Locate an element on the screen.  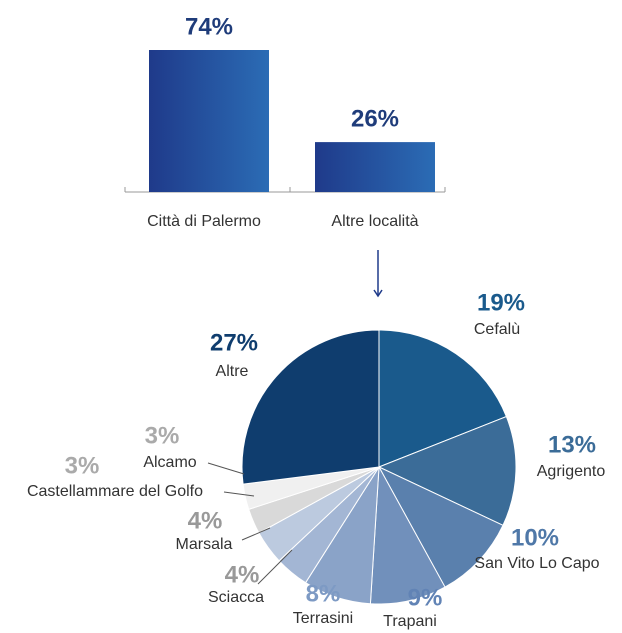
pie-value-label: 9% is located at coordinates (425, 597).